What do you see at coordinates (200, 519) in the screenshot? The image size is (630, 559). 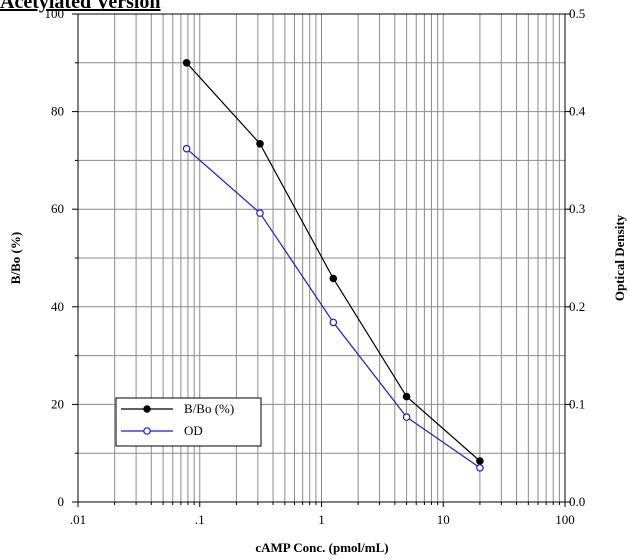 I see `x-tick-label: .1` at bounding box center [200, 519].